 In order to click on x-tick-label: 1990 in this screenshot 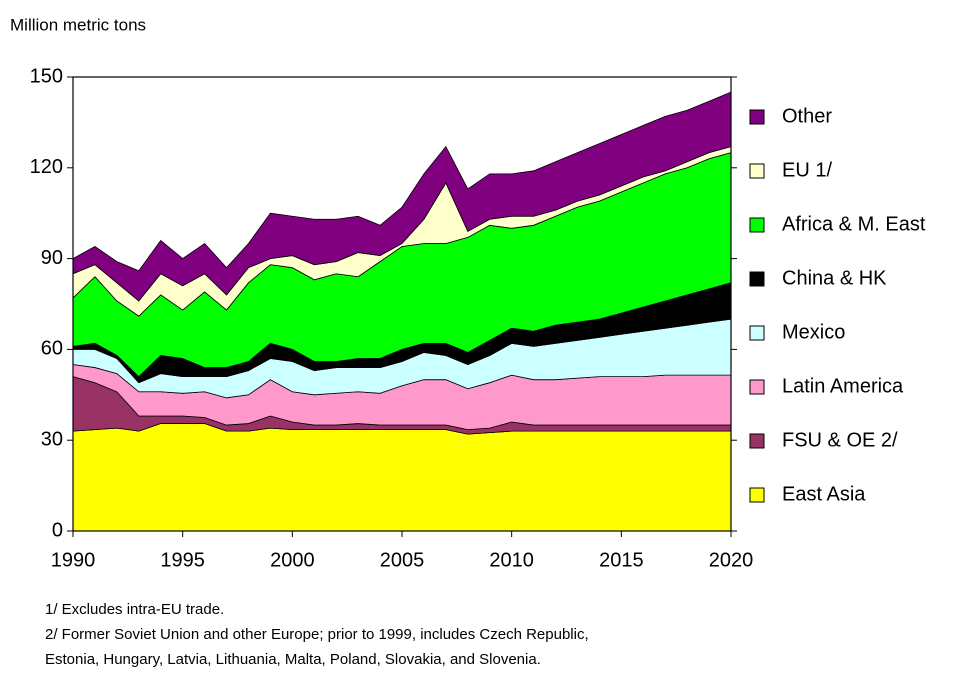, I will do `click(73, 560)`.